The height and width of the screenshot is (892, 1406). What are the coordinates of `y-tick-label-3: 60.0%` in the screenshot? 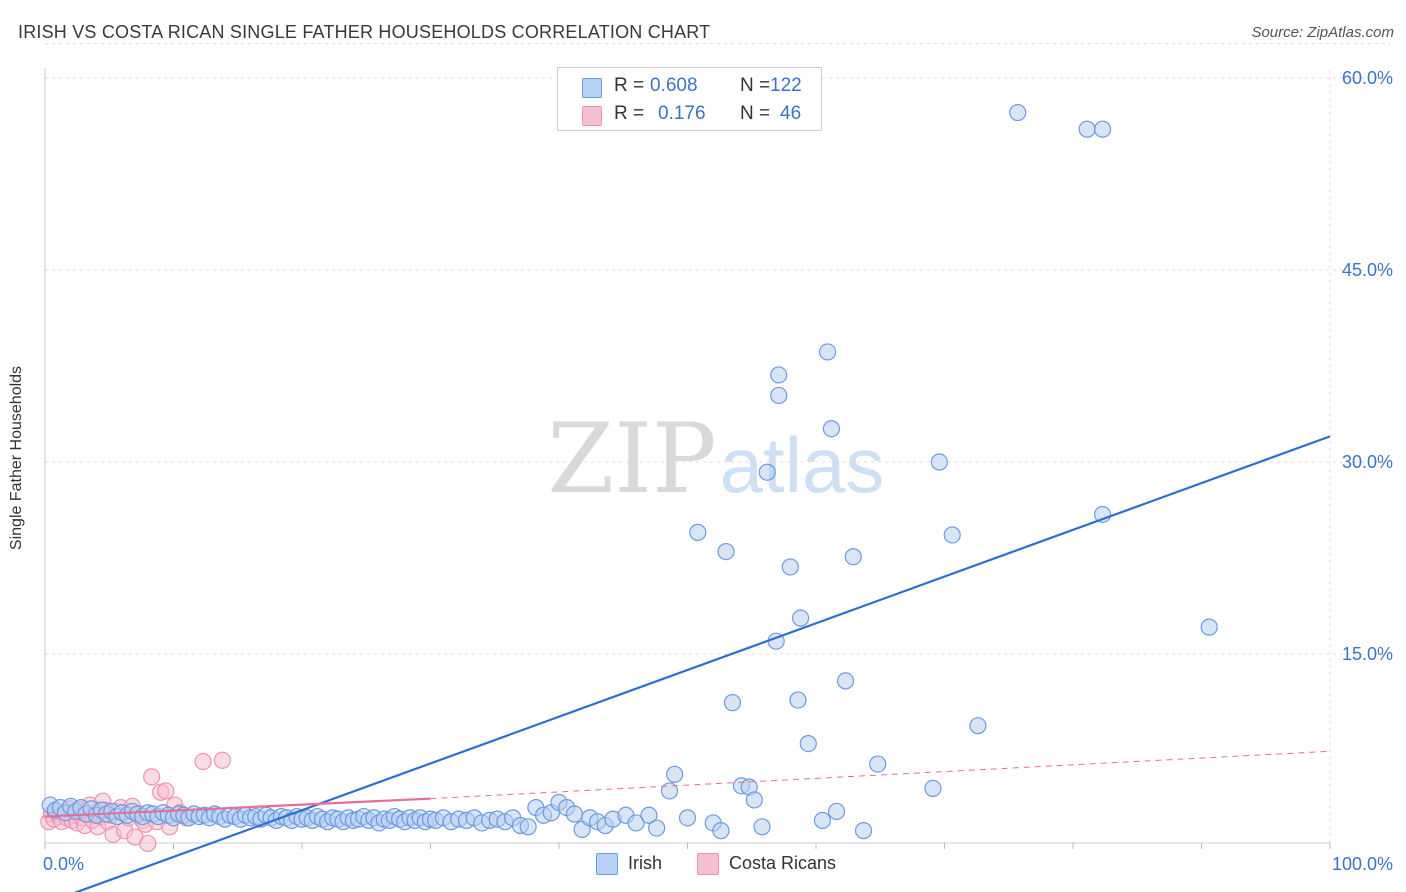 It's located at (1367, 78).